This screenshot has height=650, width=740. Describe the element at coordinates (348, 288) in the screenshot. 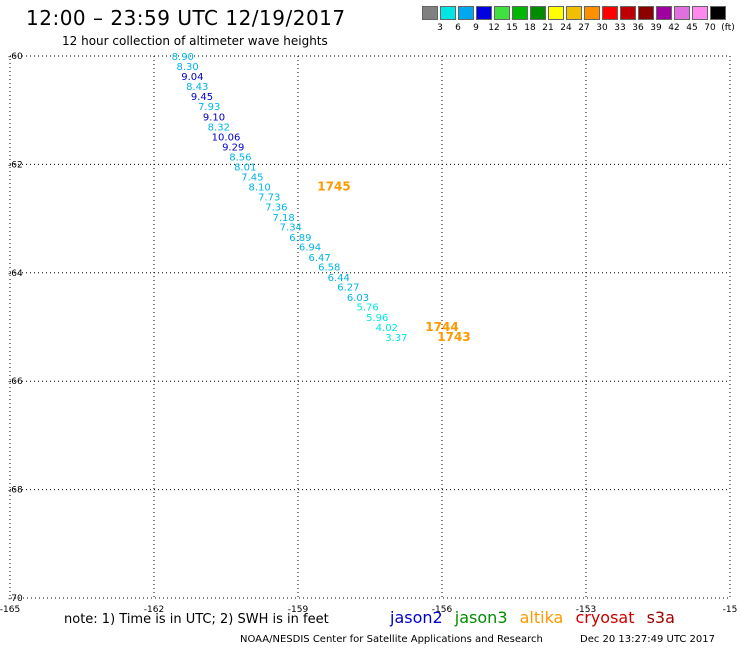

I see `wave-height-label: 6.27` at that location.